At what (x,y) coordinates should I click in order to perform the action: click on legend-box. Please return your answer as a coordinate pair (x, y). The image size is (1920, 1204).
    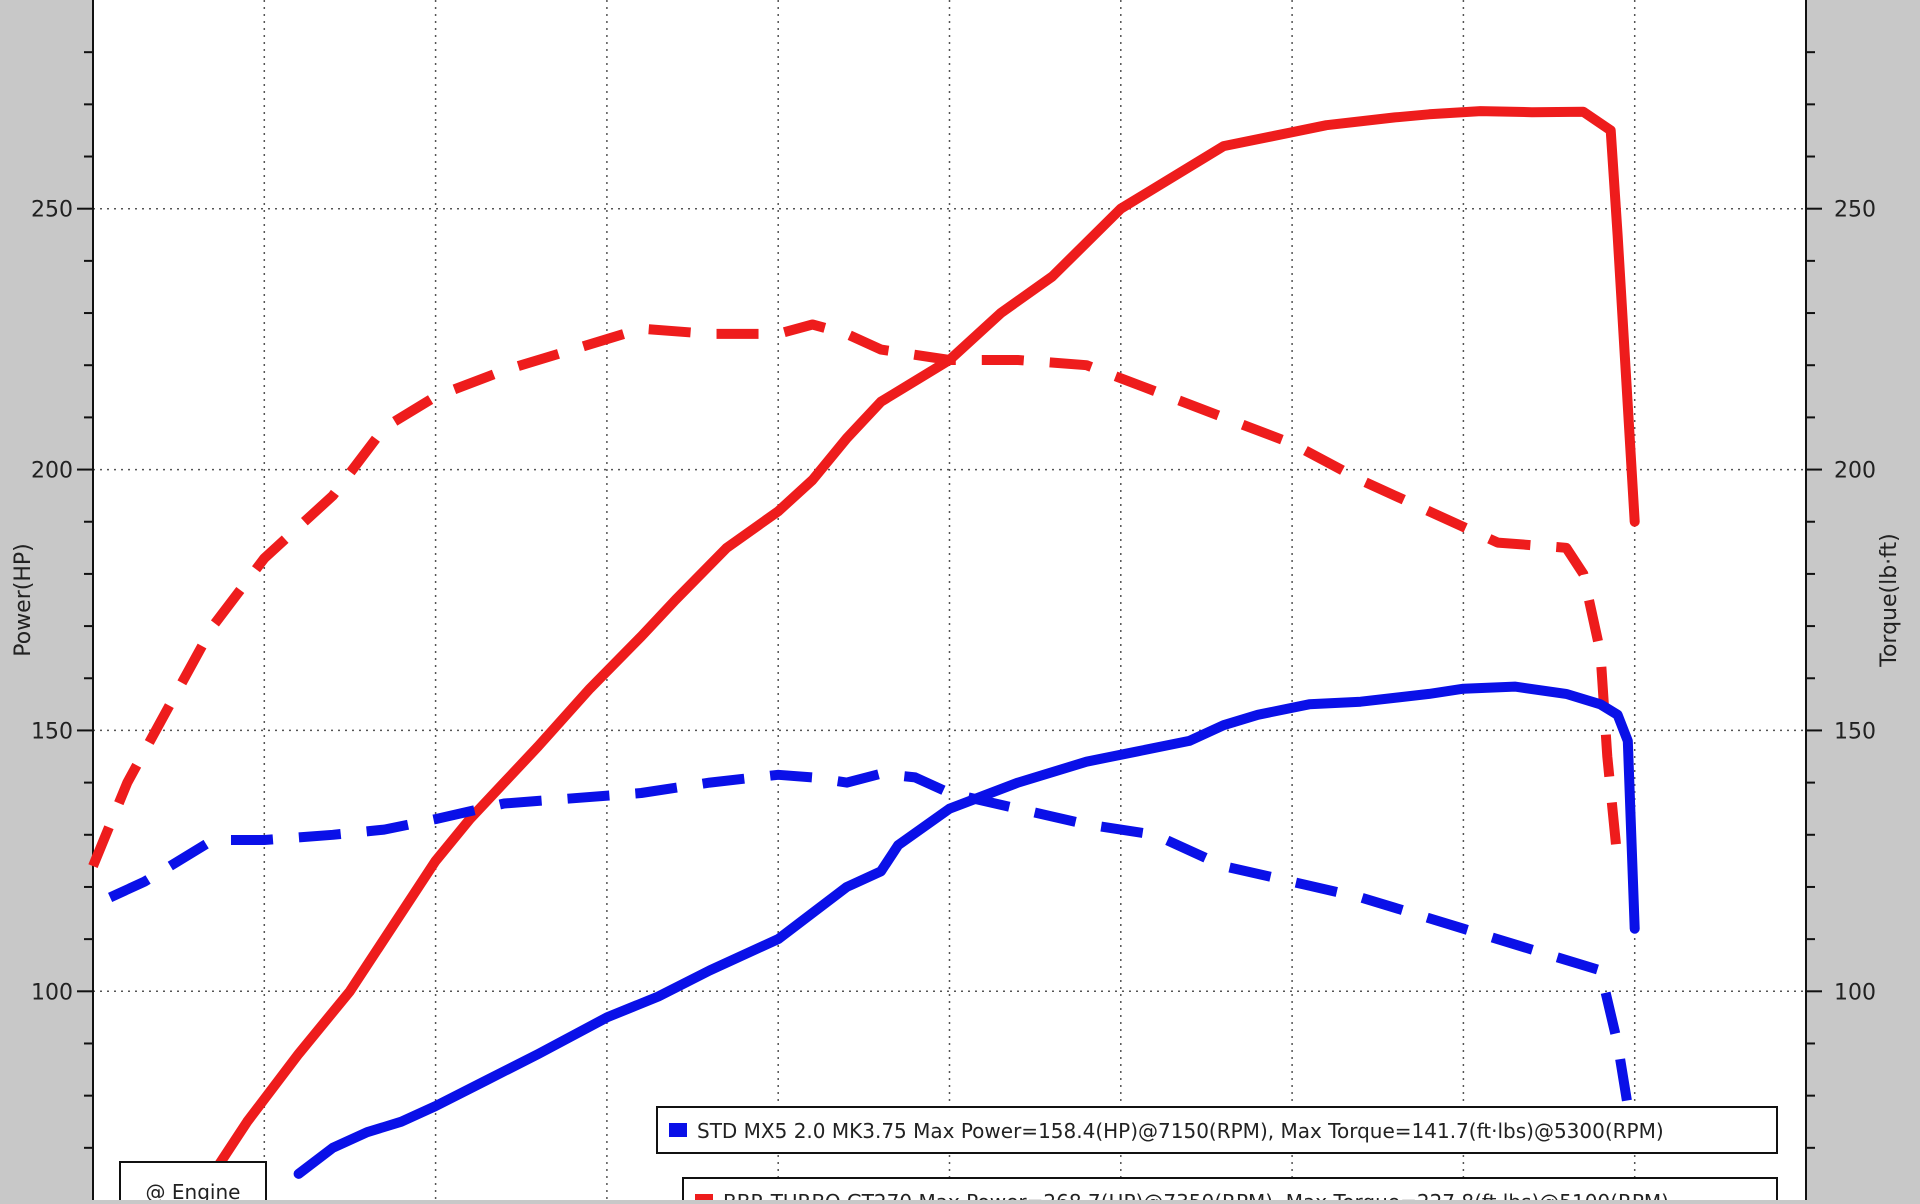
    Looking at the image, I should click on (1217, 1130).